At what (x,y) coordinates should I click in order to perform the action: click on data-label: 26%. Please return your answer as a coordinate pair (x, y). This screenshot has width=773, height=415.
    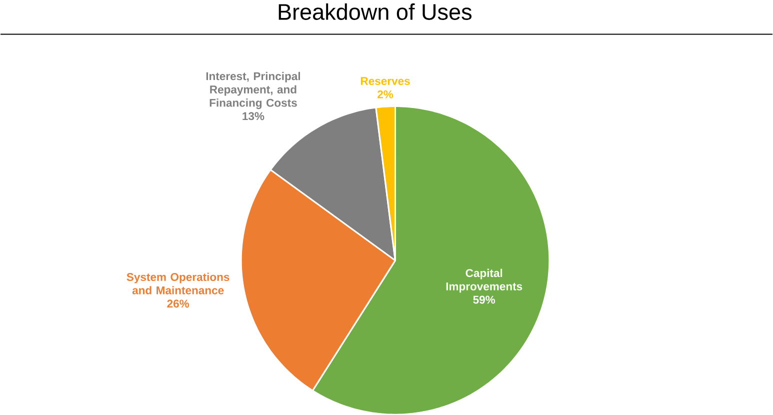
    Looking at the image, I should click on (178, 303).